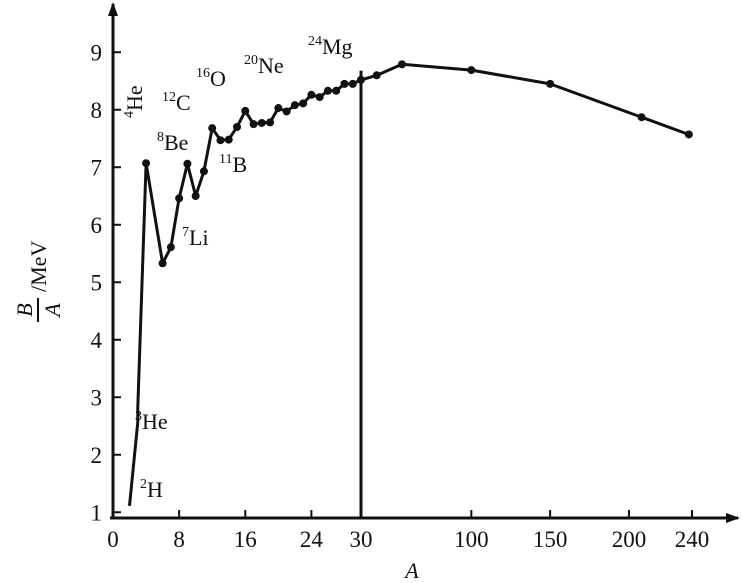 The height and width of the screenshot is (583, 743). Describe the element at coordinates (629, 539) in the screenshot. I see `x-tick-label: 200` at that location.